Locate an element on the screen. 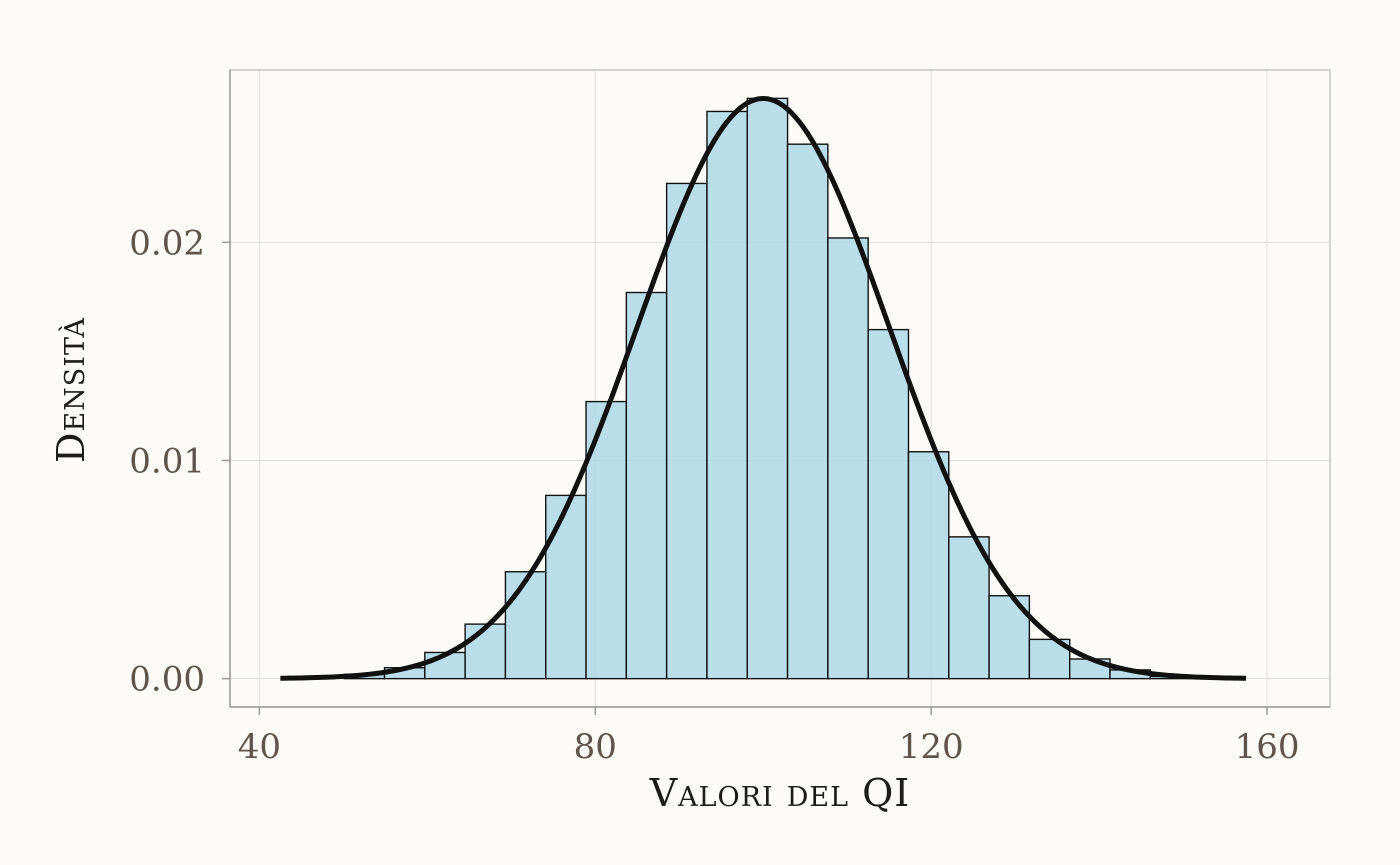 The image size is (1400, 865). y-tick-label: 0.00 is located at coordinates (167, 680).